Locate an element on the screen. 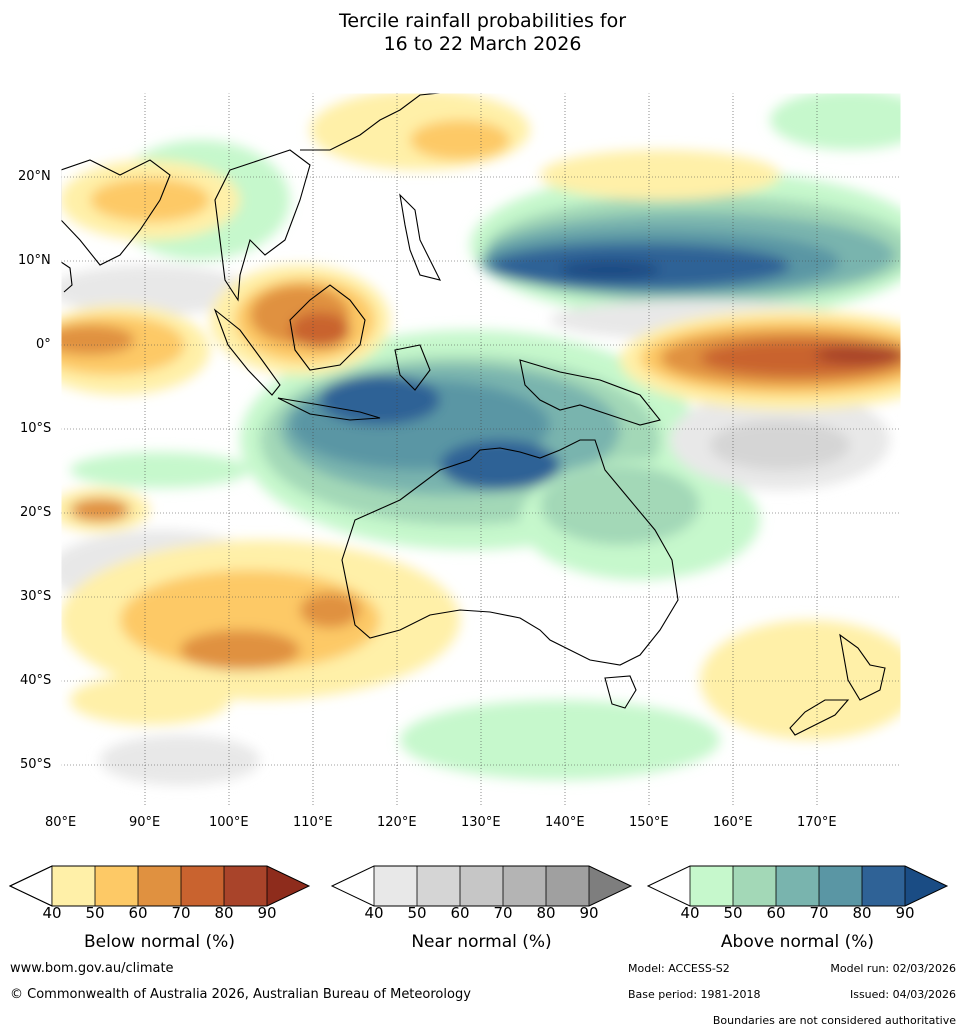 This screenshot has width=965, height=1035. lon-label: 120°E is located at coordinates (397, 822).